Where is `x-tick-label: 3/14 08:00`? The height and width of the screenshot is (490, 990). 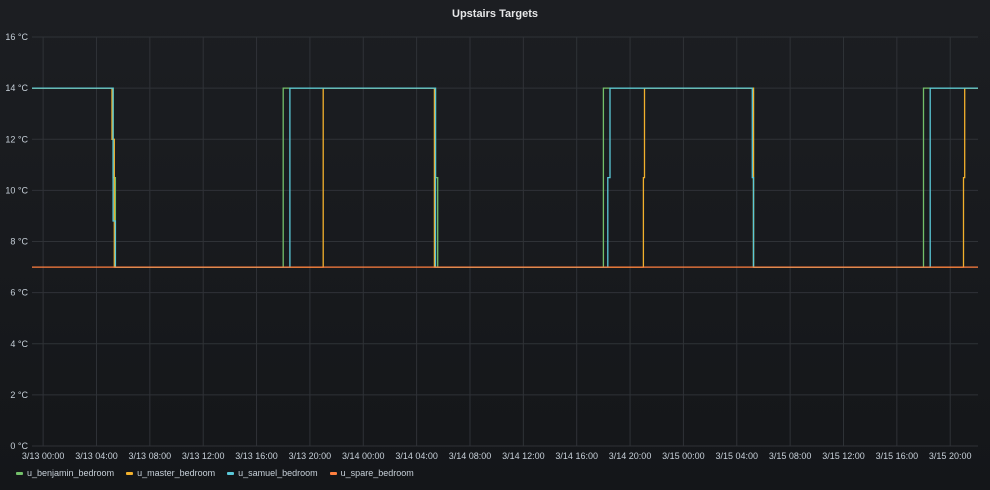
x-tick-label: 3/14 08:00 is located at coordinates (470, 456).